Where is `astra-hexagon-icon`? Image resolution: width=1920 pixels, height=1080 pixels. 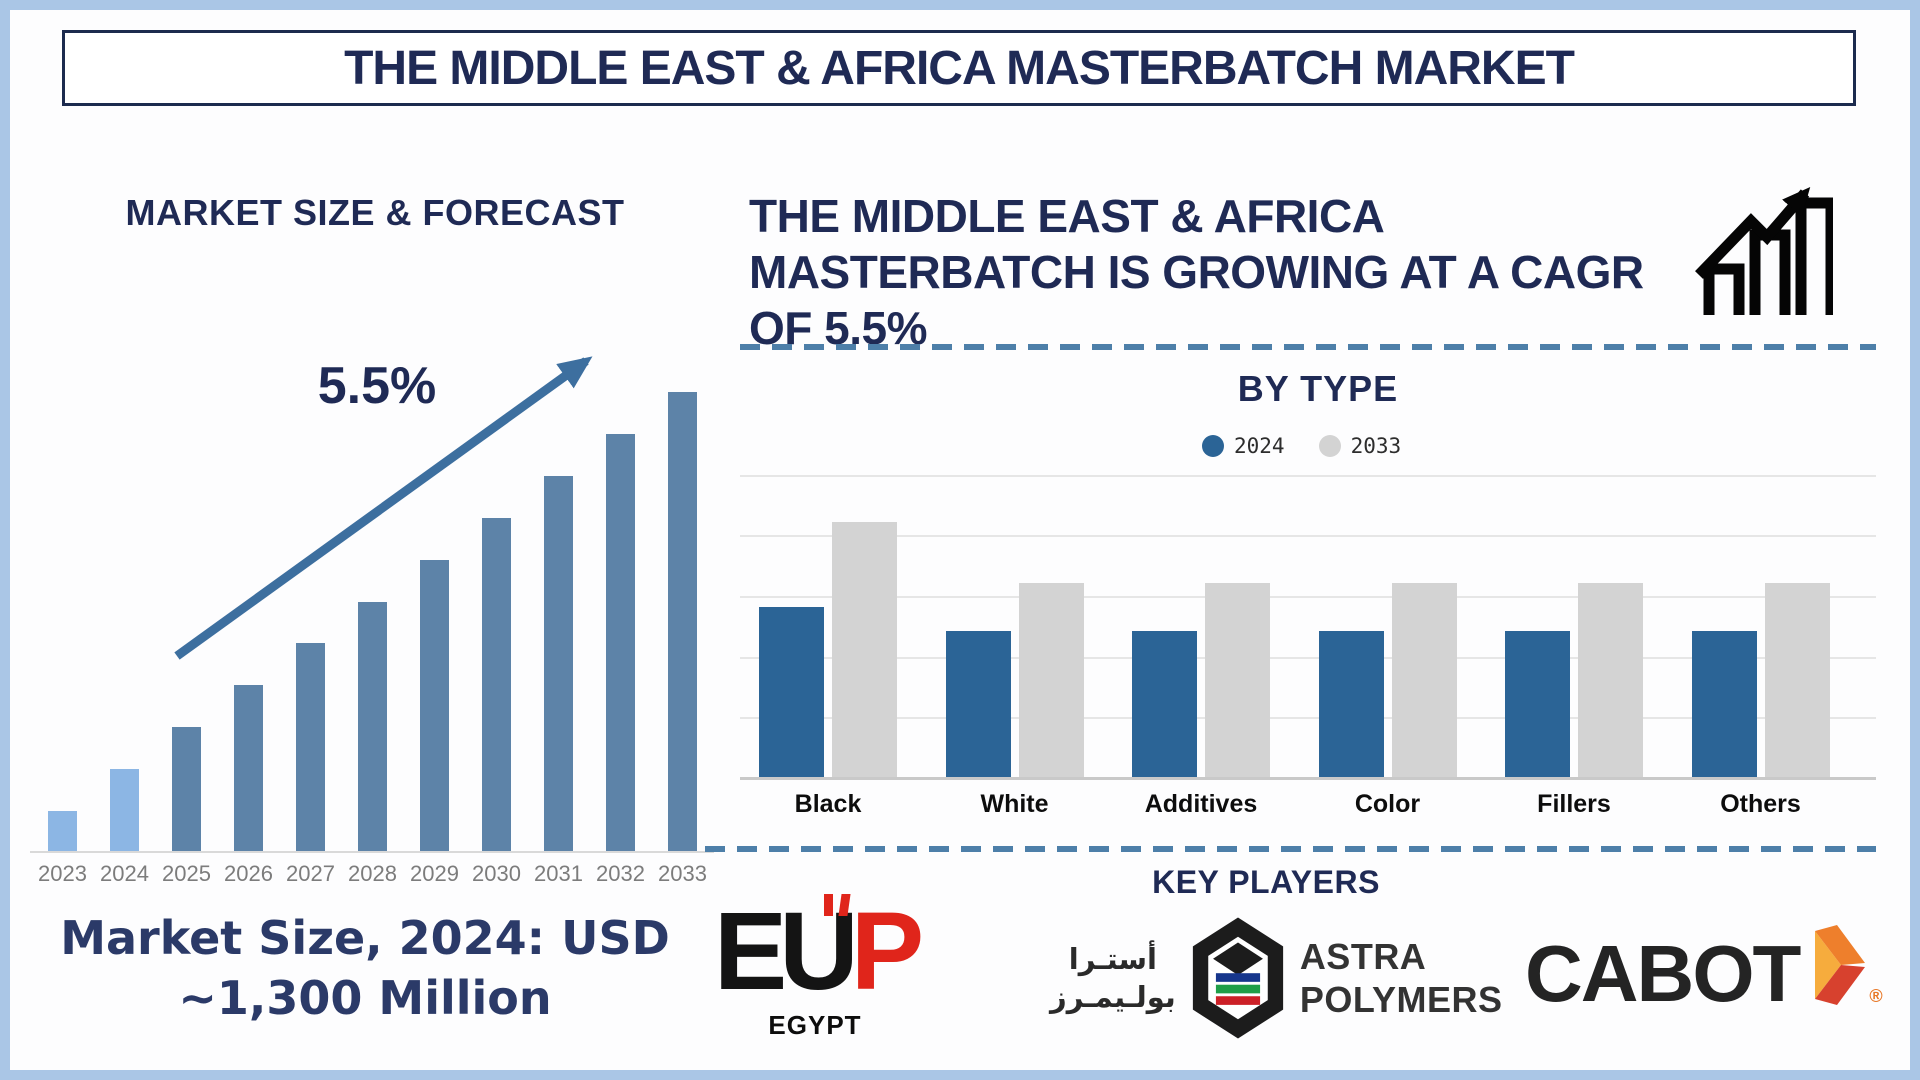
astra-hexagon-icon is located at coordinates (1237, 978).